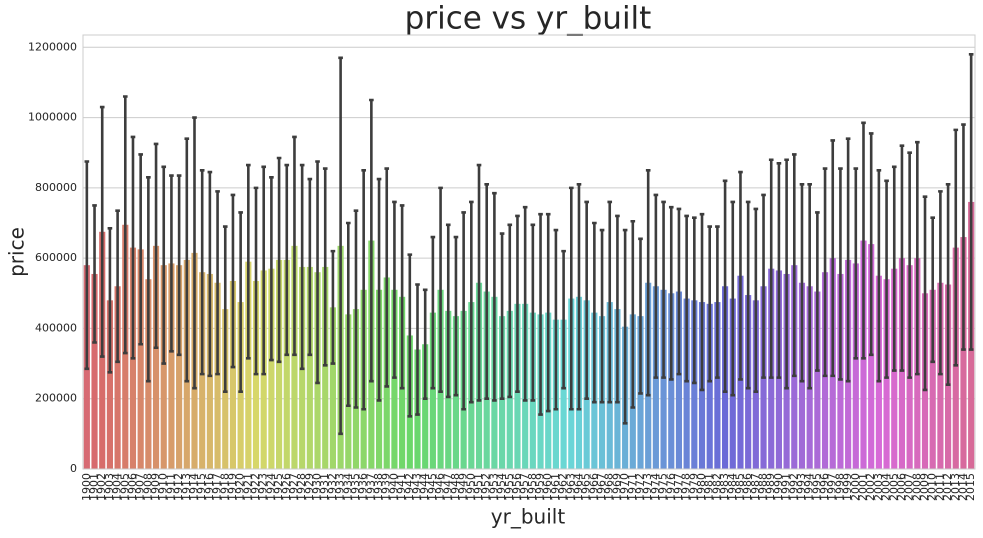 Image resolution: width=983 pixels, height=538 pixels. What do you see at coordinates (332, 487) in the screenshot?
I see `x-tick-label: 1932` at bounding box center [332, 487].